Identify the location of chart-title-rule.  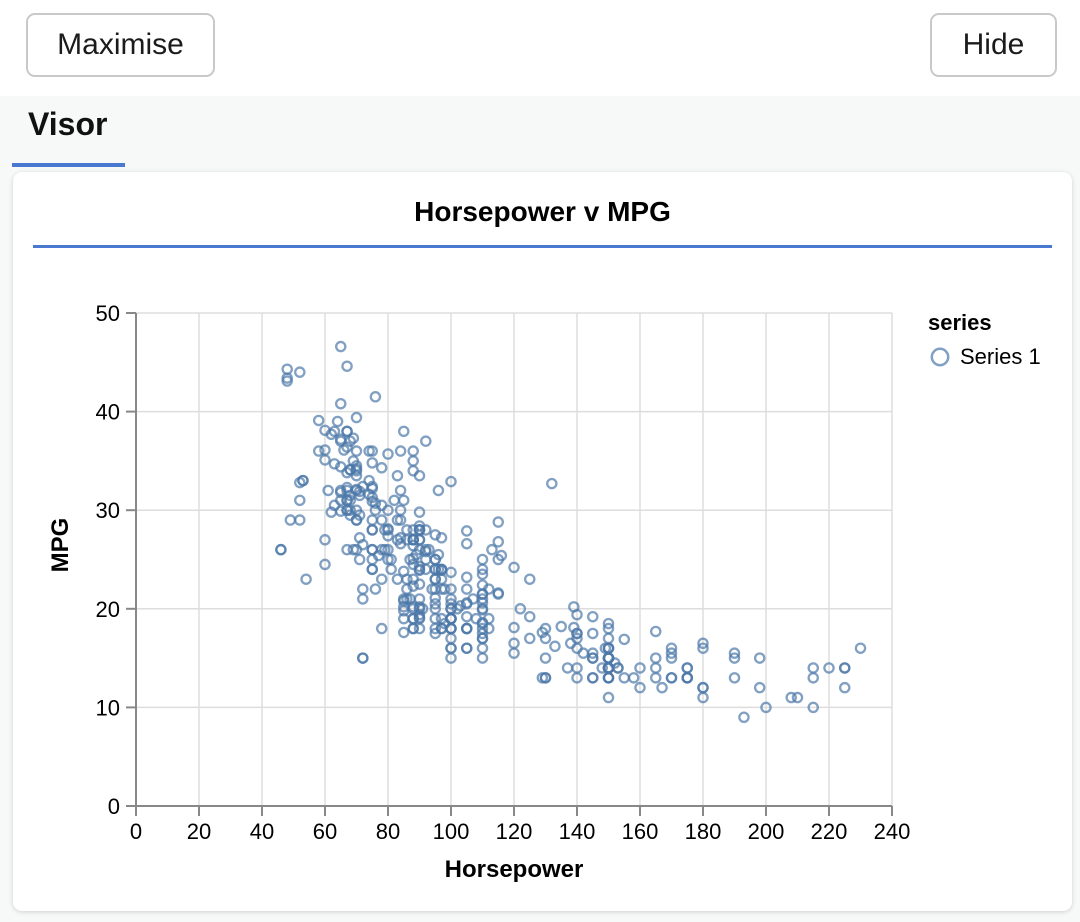
(542, 246).